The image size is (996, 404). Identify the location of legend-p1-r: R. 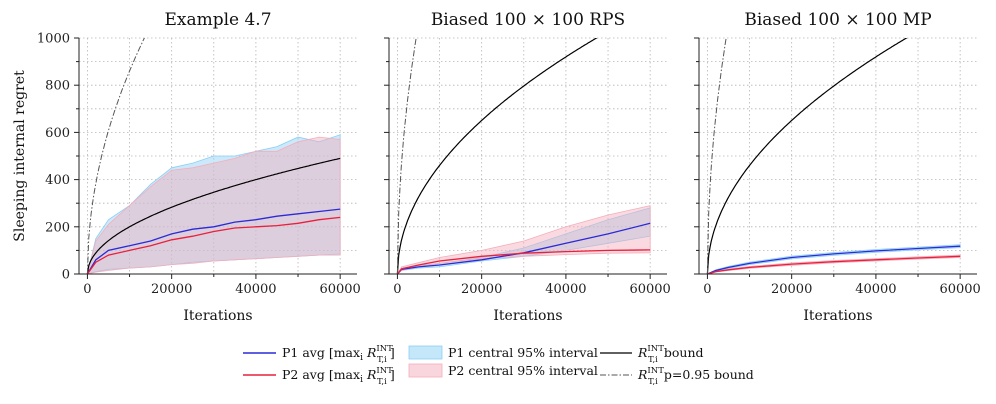
(371, 352).